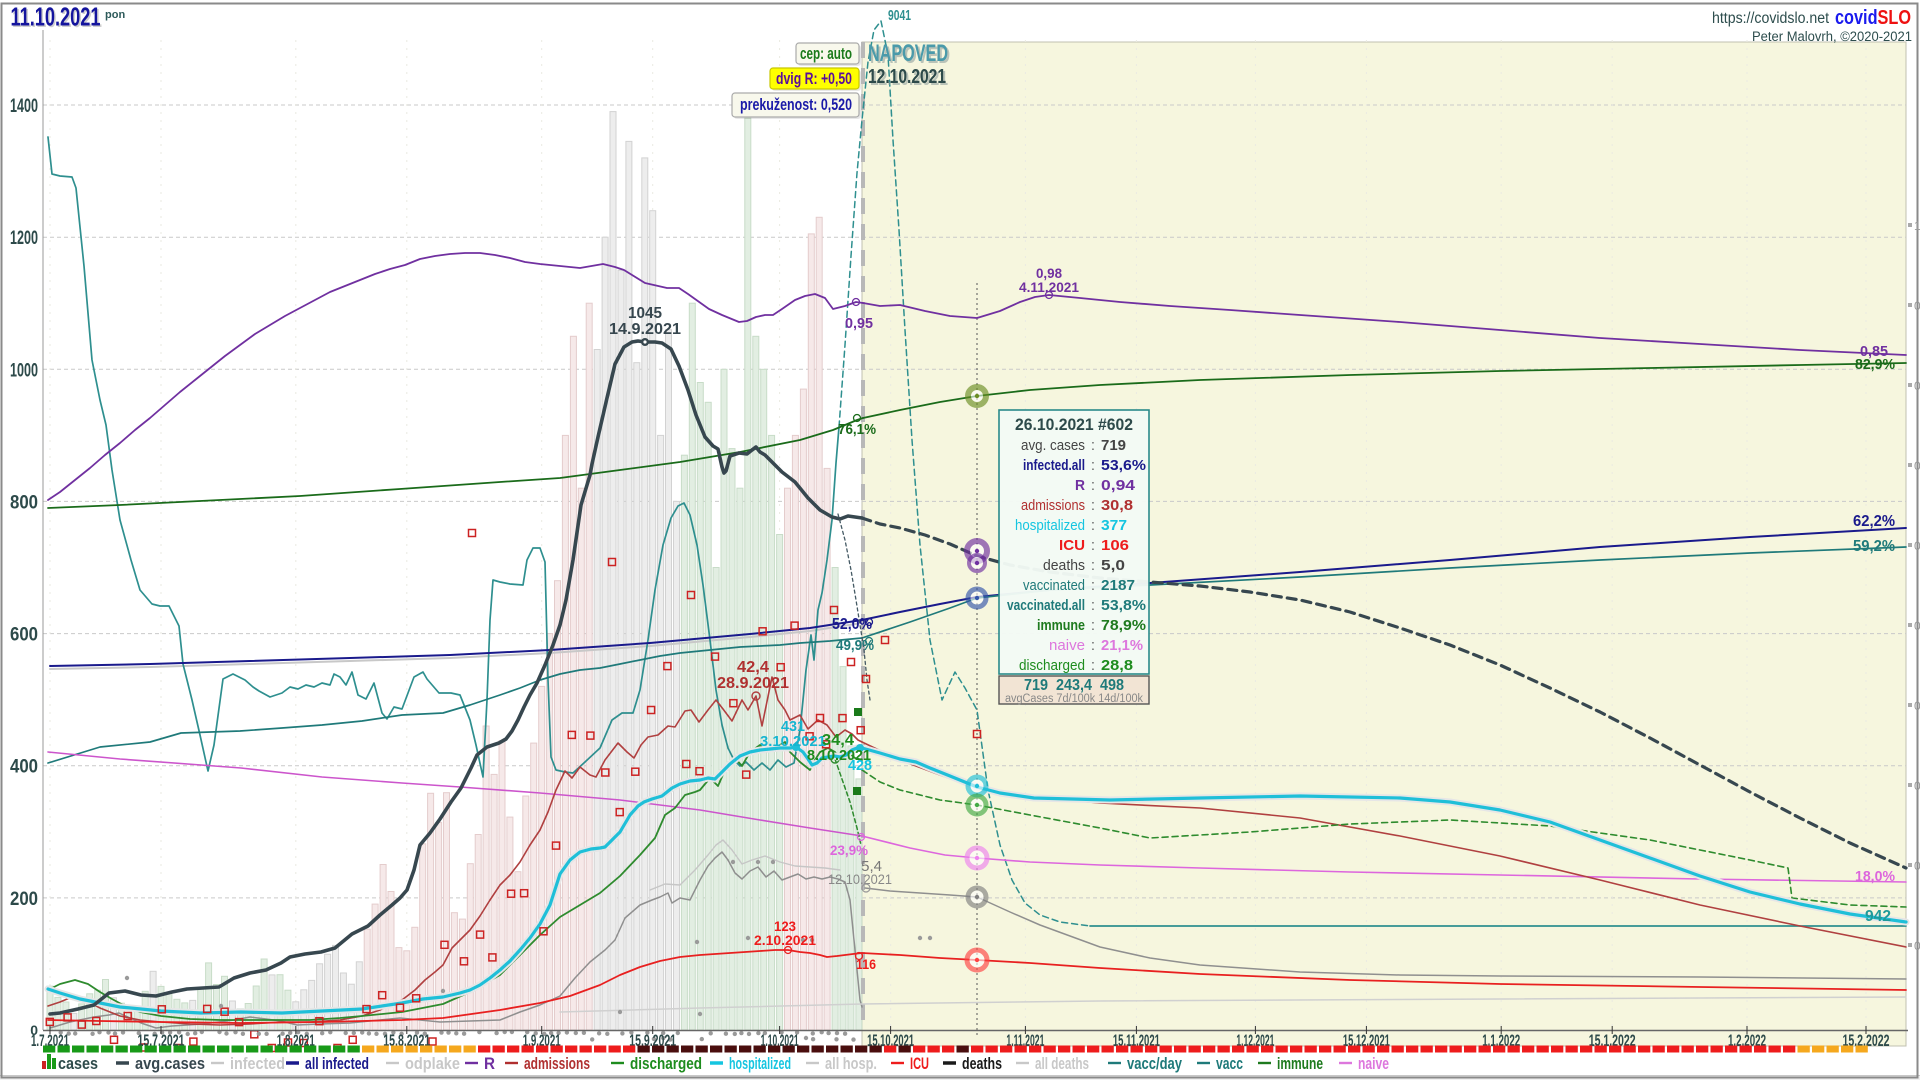  What do you see at coordinates (56, 17) in the screenshot?
I see `svg-text: 11.10.2021` at bounding box center [56, 17].